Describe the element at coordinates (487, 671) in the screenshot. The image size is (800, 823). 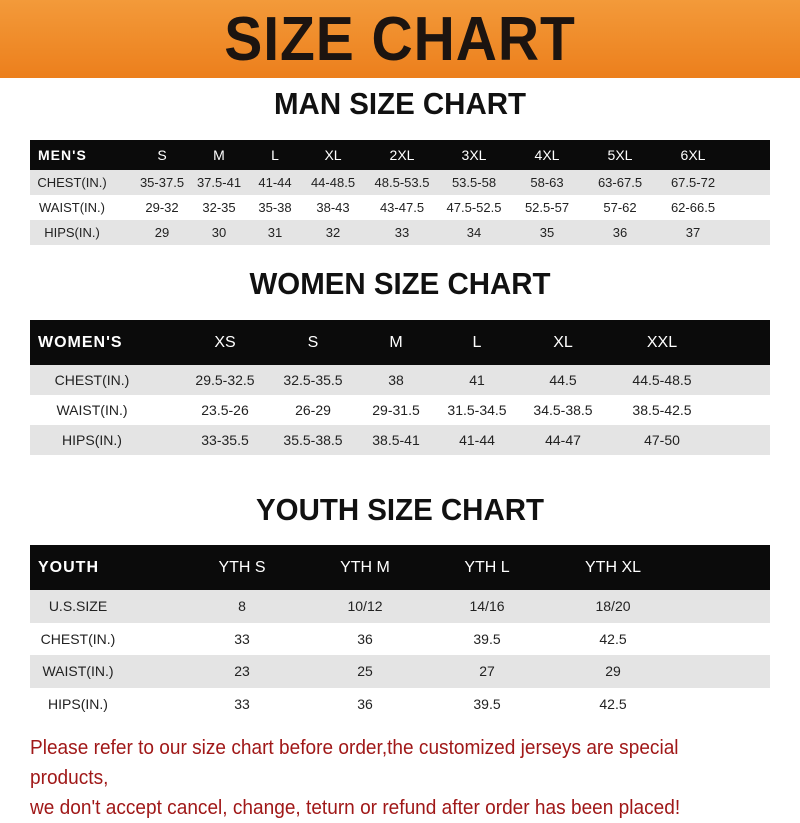
I see `table-cell: 27` at that location.